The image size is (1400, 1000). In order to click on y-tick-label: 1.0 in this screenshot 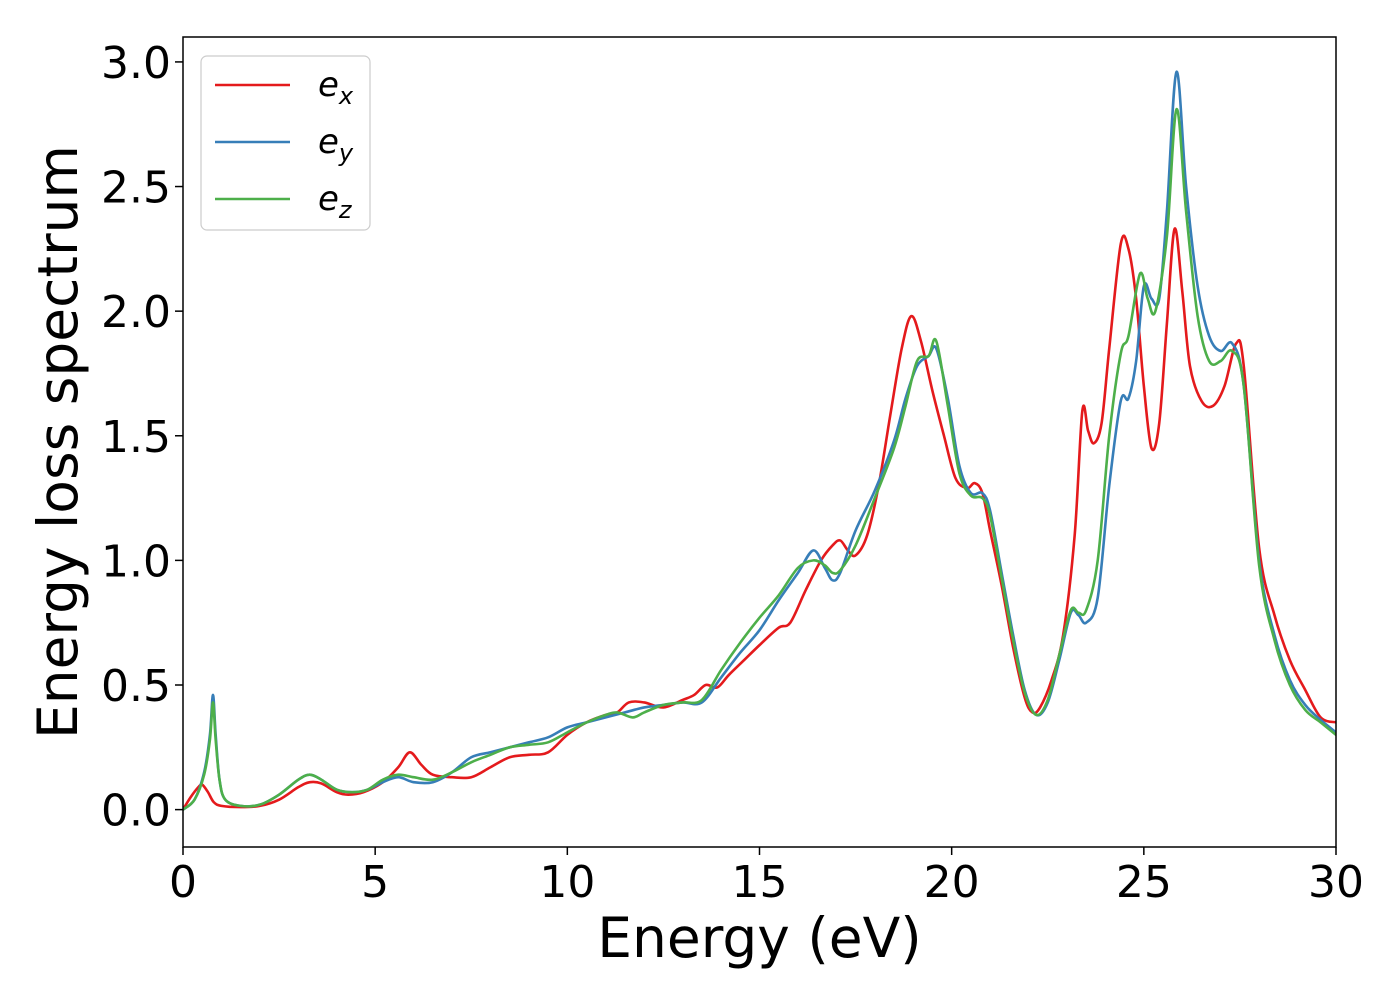, I will do `click(136, 561)`.